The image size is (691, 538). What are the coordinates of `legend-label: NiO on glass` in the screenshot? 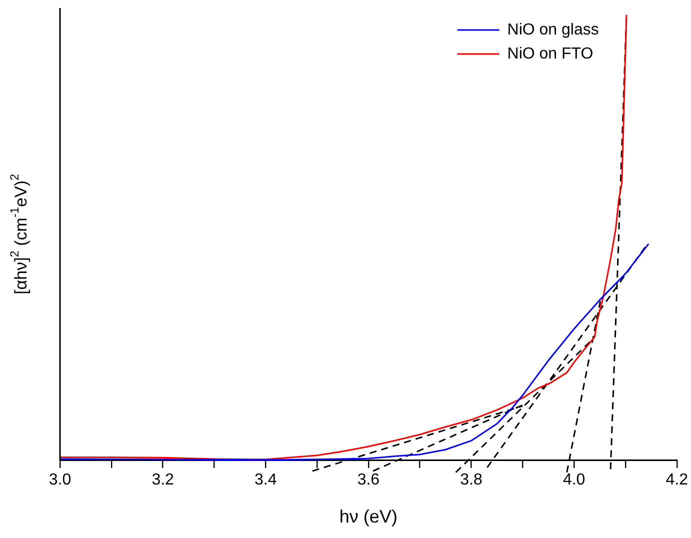 It's located at (553, 29).